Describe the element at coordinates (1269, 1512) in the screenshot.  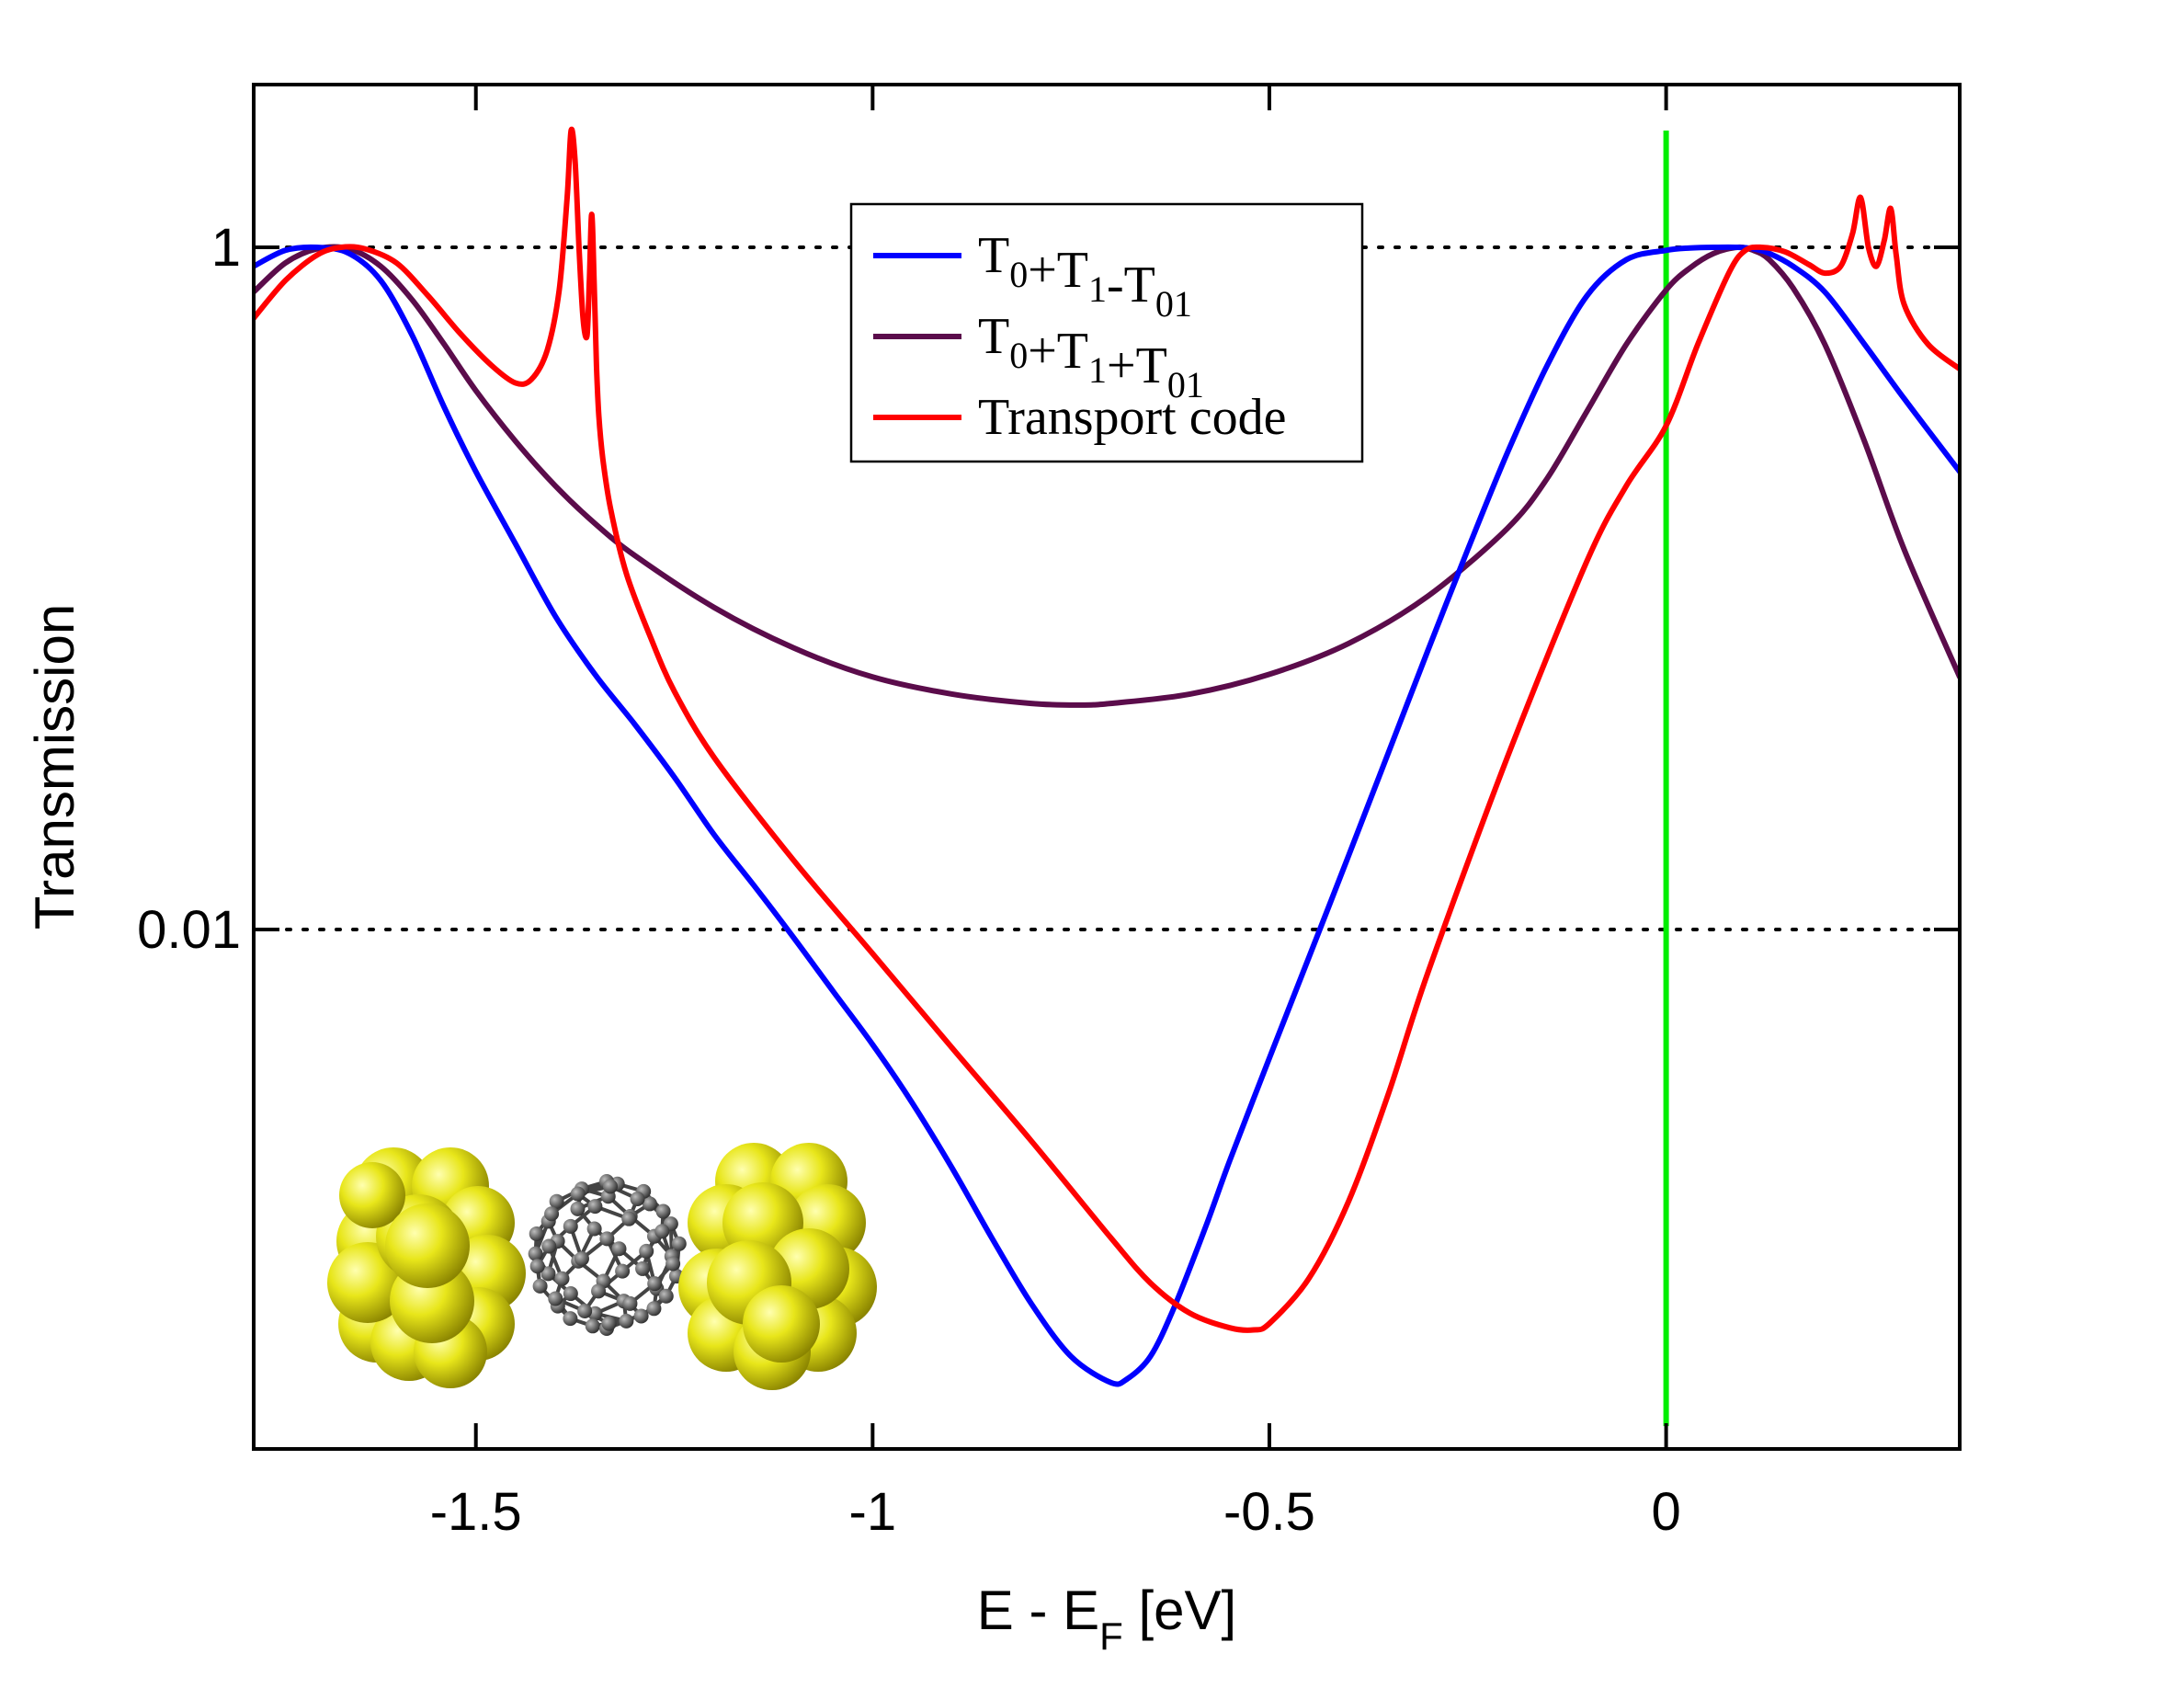
I see `x-tick-label: -0.5` at that location.